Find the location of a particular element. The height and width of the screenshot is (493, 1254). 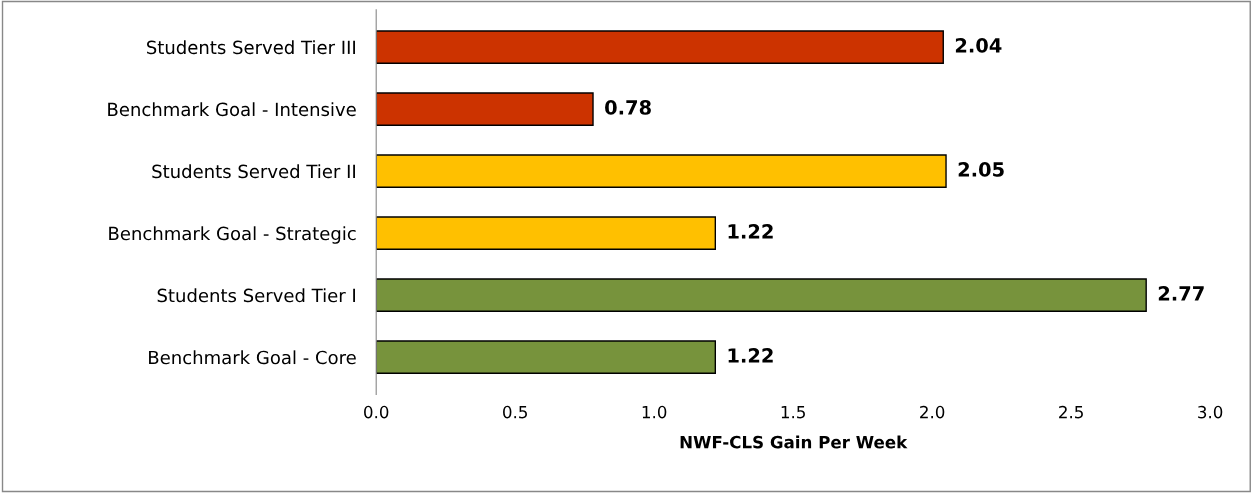

y-tick-label: Students Served Tier II is located at coordinates (253, 171).